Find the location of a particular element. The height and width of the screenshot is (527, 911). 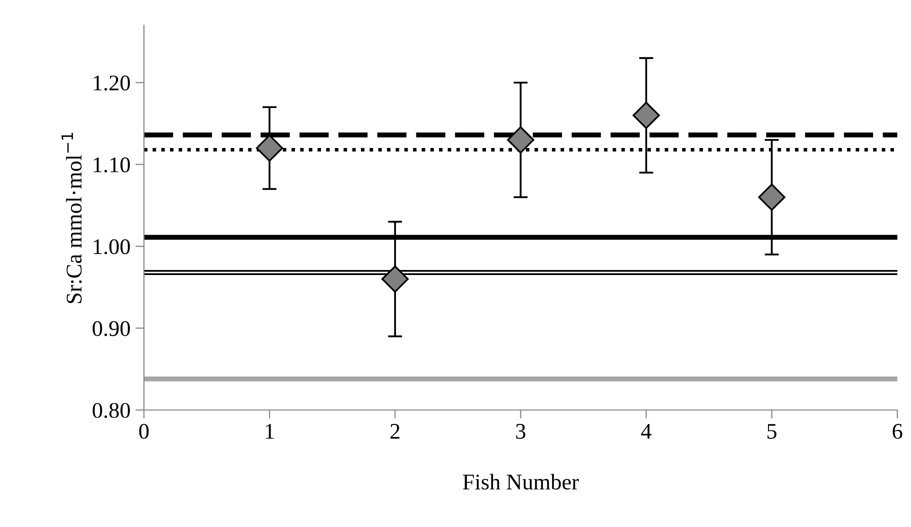

x-tick-label: 5 is located at coordinates (772, 431).